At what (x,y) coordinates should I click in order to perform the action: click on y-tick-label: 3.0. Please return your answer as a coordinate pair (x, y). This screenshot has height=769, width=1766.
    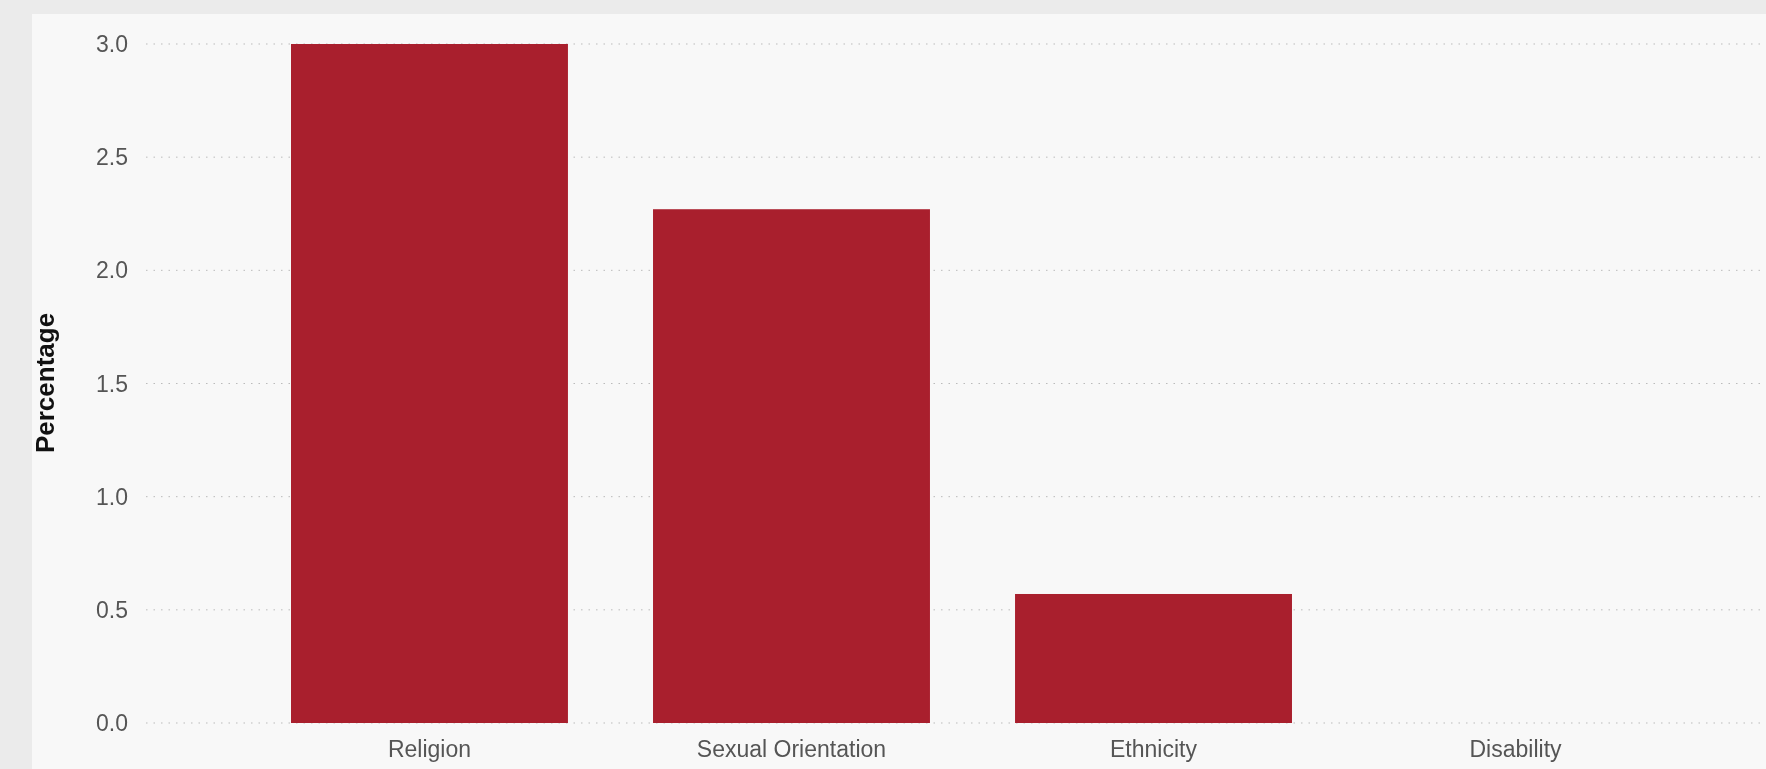
    Looking at the image, I should click on (112, 44).